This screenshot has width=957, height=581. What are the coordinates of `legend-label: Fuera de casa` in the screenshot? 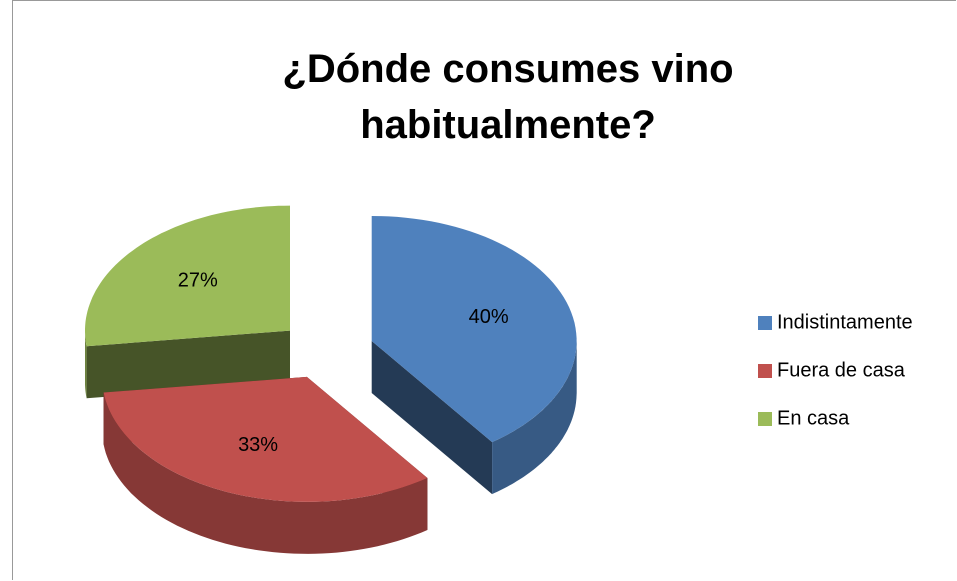 It's located at (841, 370).